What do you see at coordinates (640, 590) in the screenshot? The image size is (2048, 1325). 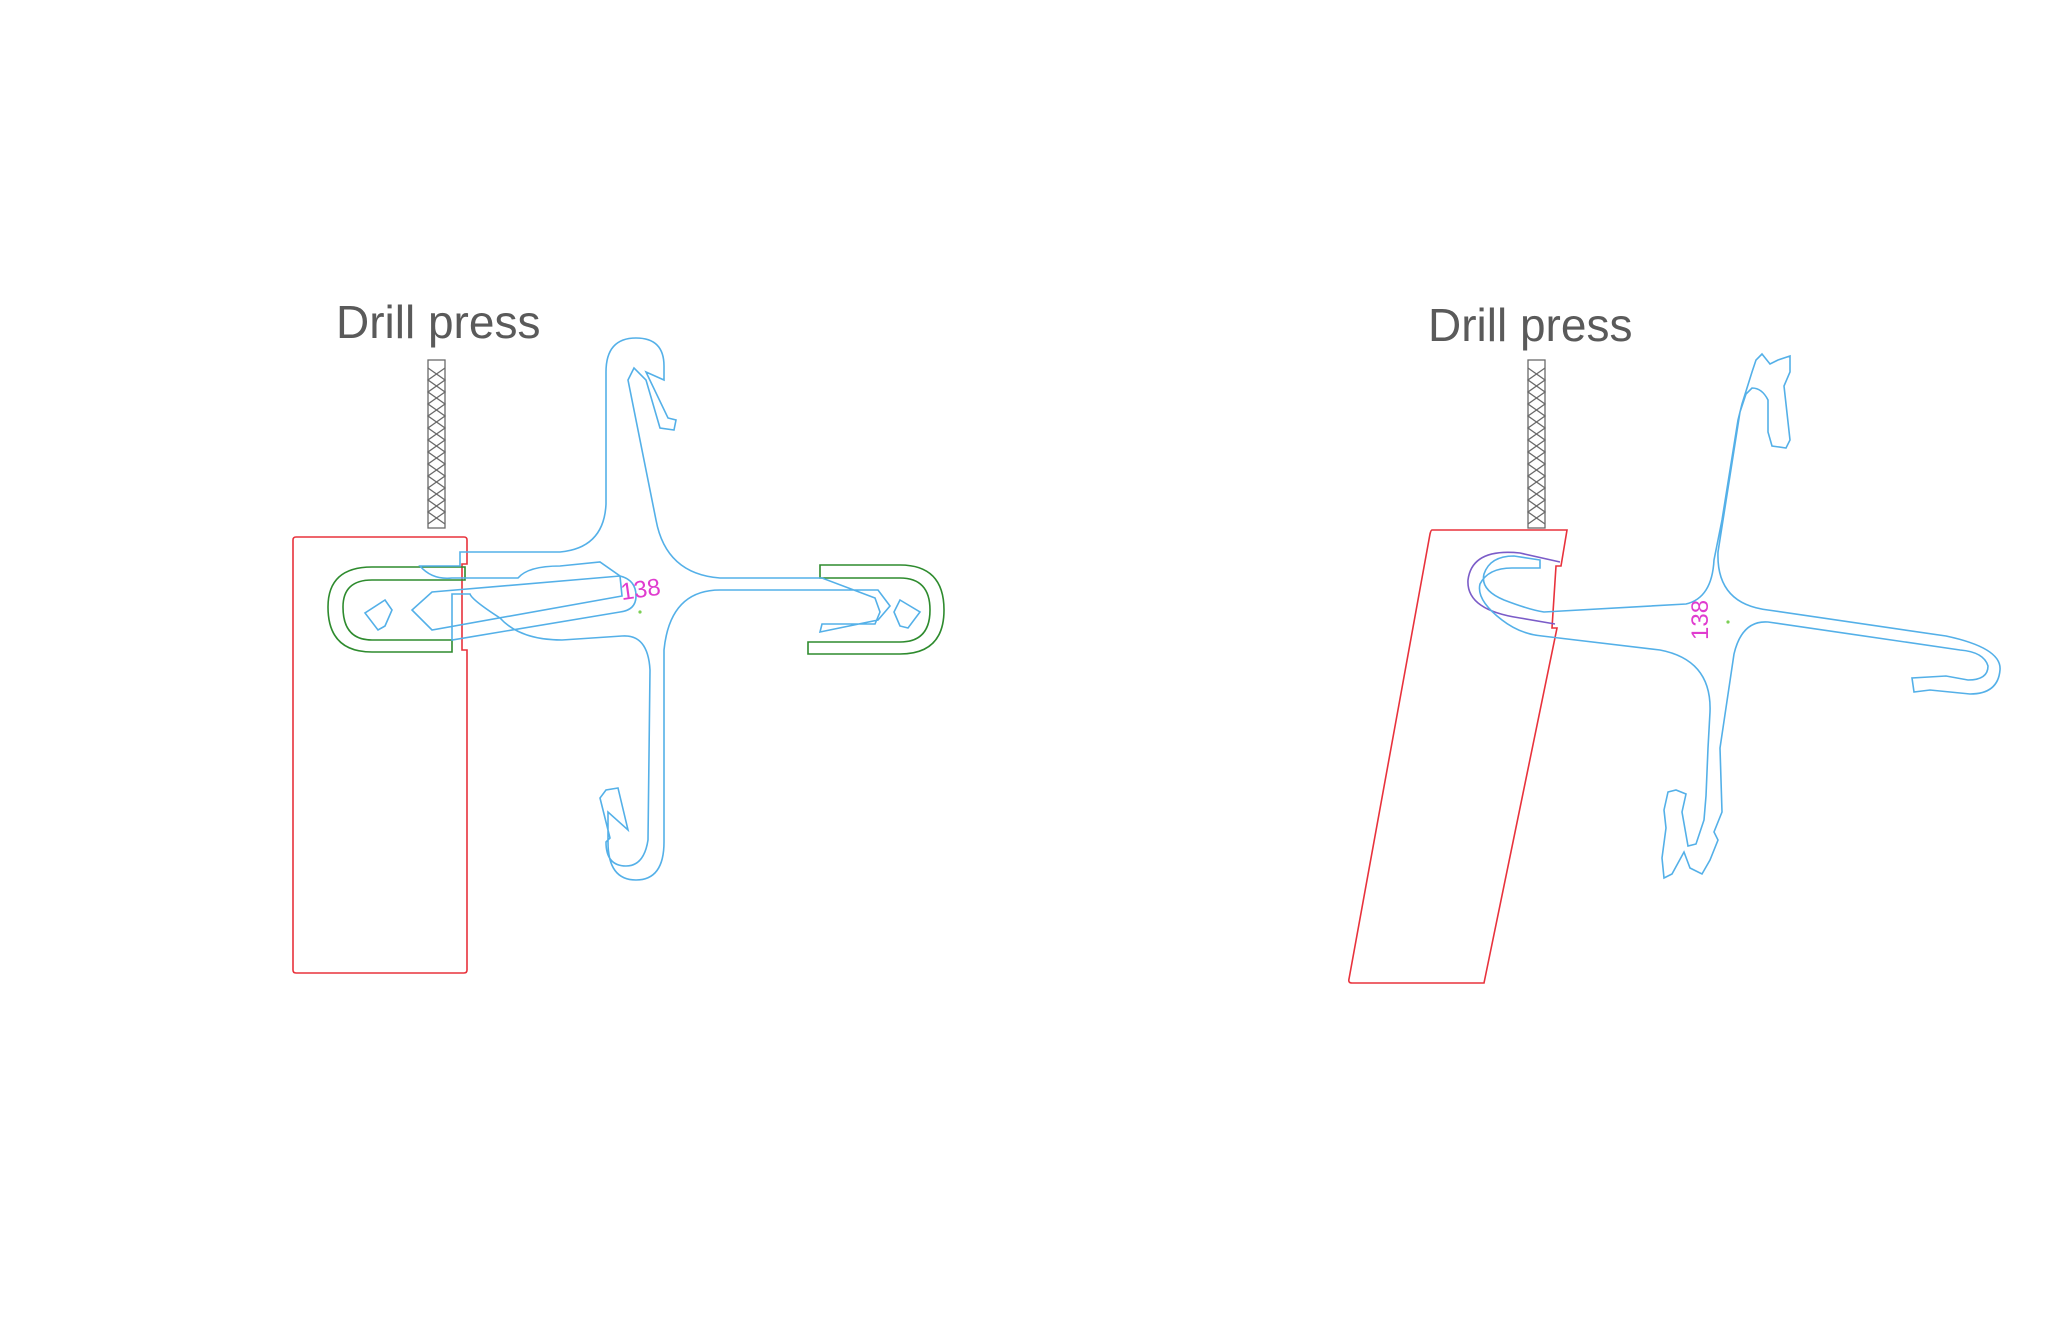 I see `left-part-number: 138` at bounding box center [640, 590].